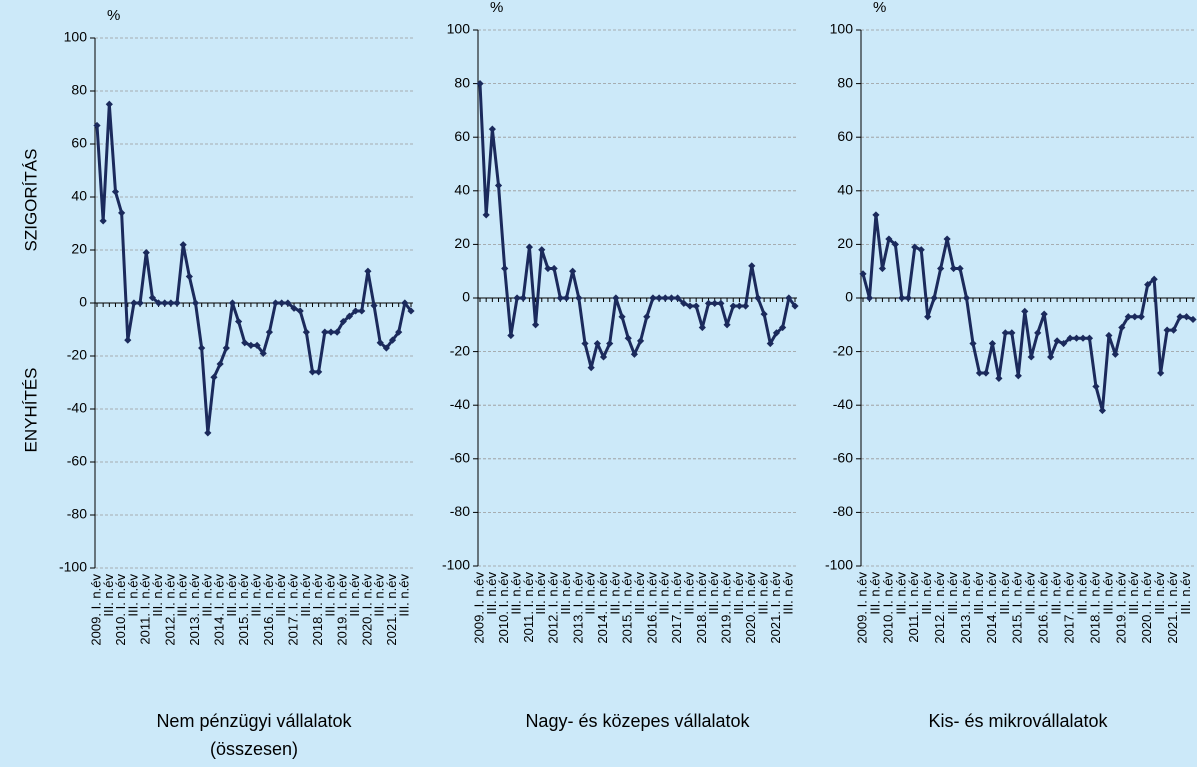 The width and height of the screenshot is (1197, 767). Describe the element at coordinates (1146, 608) in the screenshot. I see `x-tick-label: 2020. I. n.év` at that location.